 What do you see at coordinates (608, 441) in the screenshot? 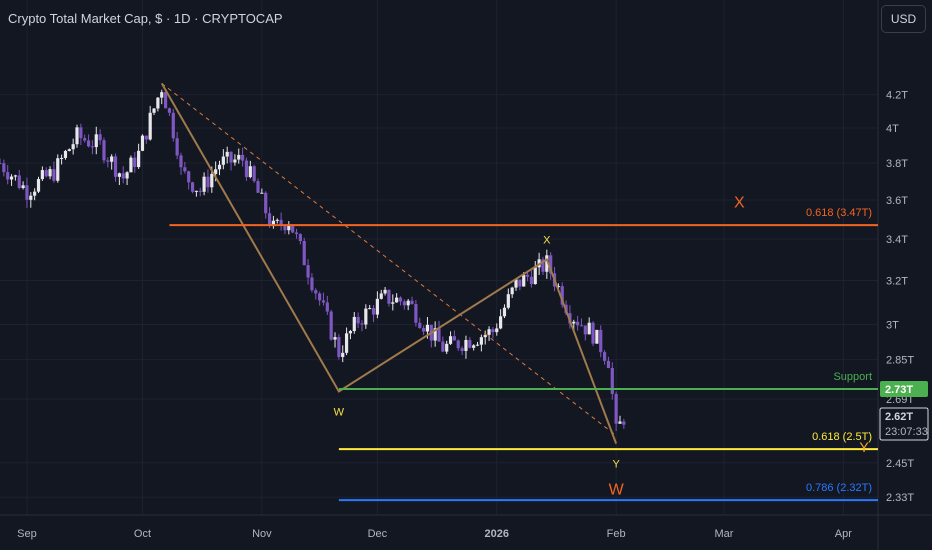
I see `fib-0618-lower-level: 0.618 (2.5T)` at bounding box center [608, 441].